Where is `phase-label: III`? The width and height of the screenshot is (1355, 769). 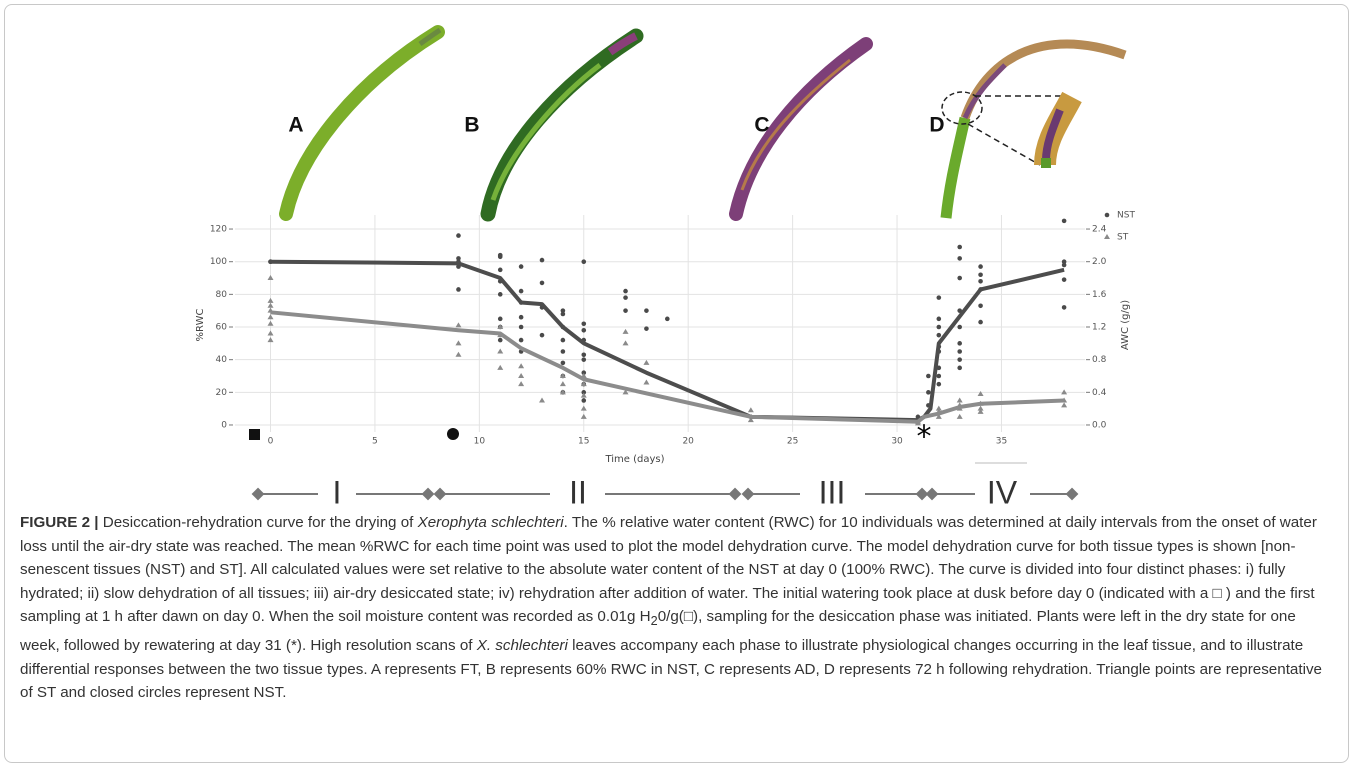
phase-label: III is located at coordinates (832, 492).